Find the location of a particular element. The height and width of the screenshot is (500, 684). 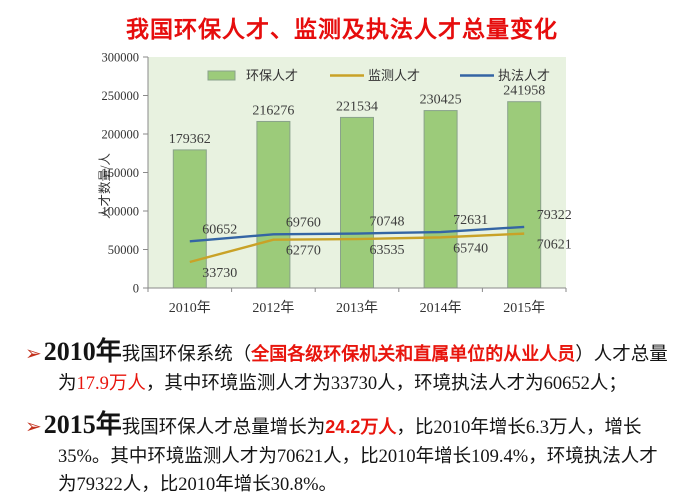

line-value-label: 70621 is located at coordinates (554, 245).